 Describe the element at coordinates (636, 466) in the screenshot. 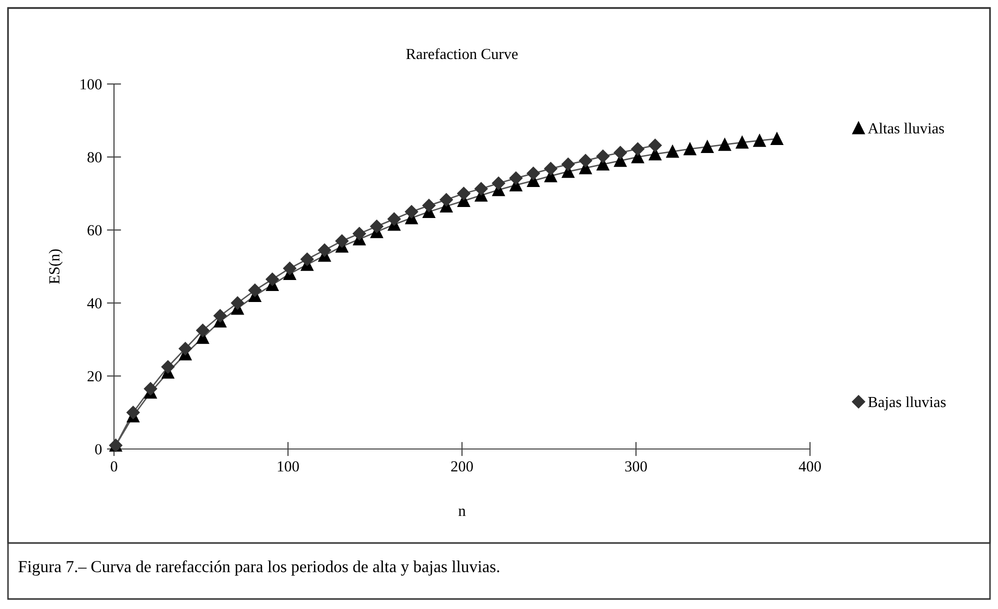

I see `x-tick-label: 300` at that location.